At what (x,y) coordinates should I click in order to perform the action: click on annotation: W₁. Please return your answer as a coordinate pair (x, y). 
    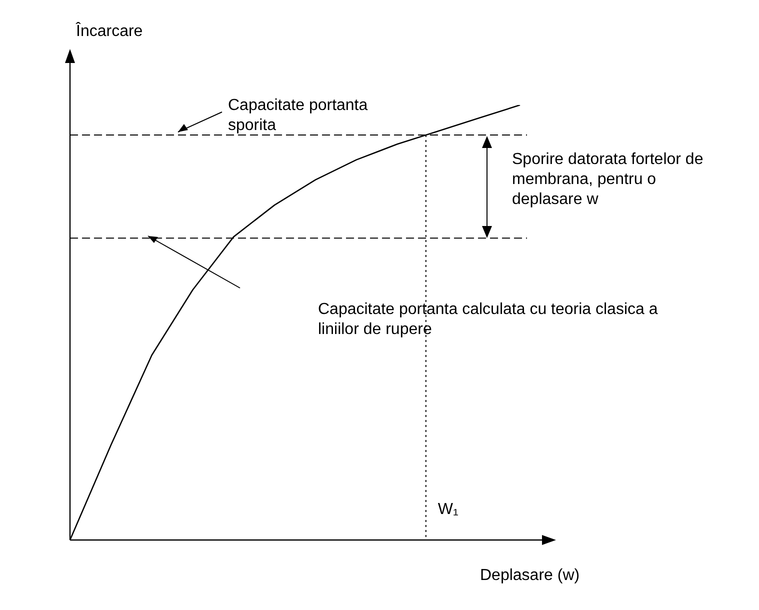
    Looking at the image, I should click on (448, 510).